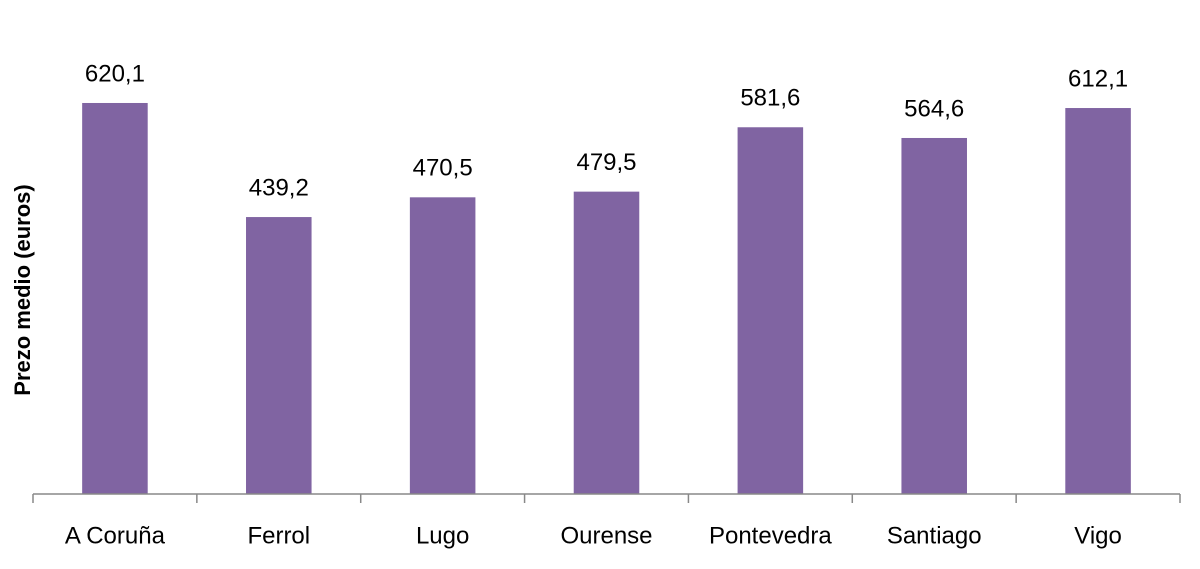 This screenshot has height=569, width=1200. What do you see at coordinates (1098, 78) in the screenshot?
I see `value-label: 612,1` at bounding box center [1098, 78].